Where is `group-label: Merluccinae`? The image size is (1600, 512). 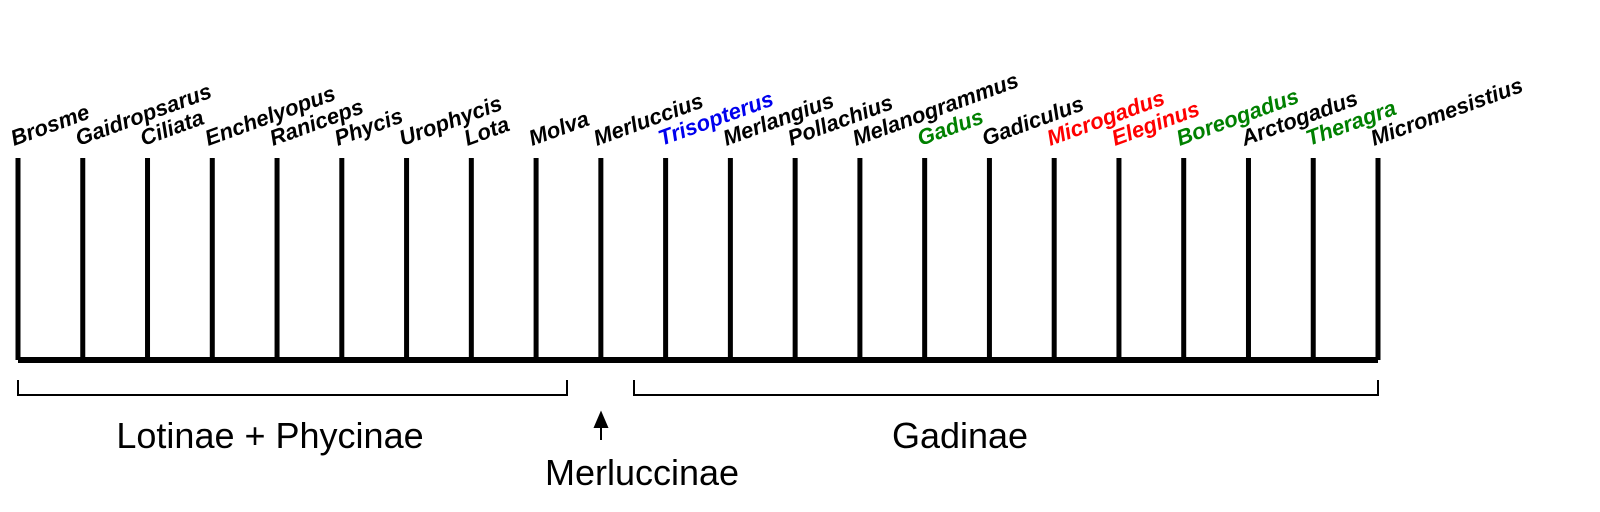
group-label: Merluccinae is located at coordinates (642, 472).